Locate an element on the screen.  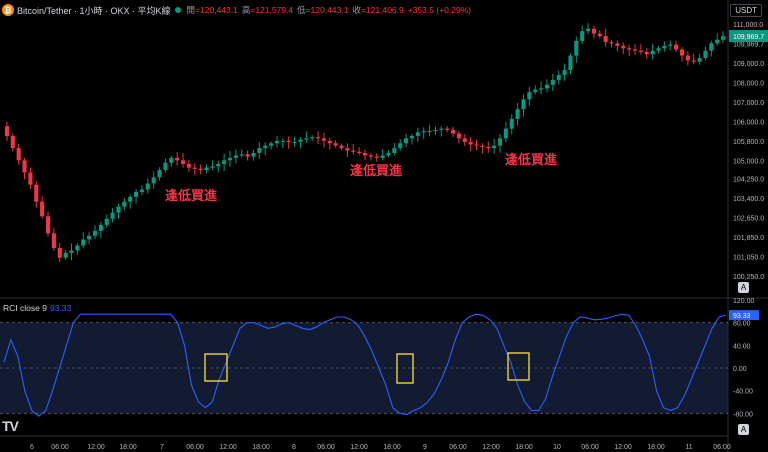
price-tick-label: 106,000.0 is located at coordinates (748, 122).